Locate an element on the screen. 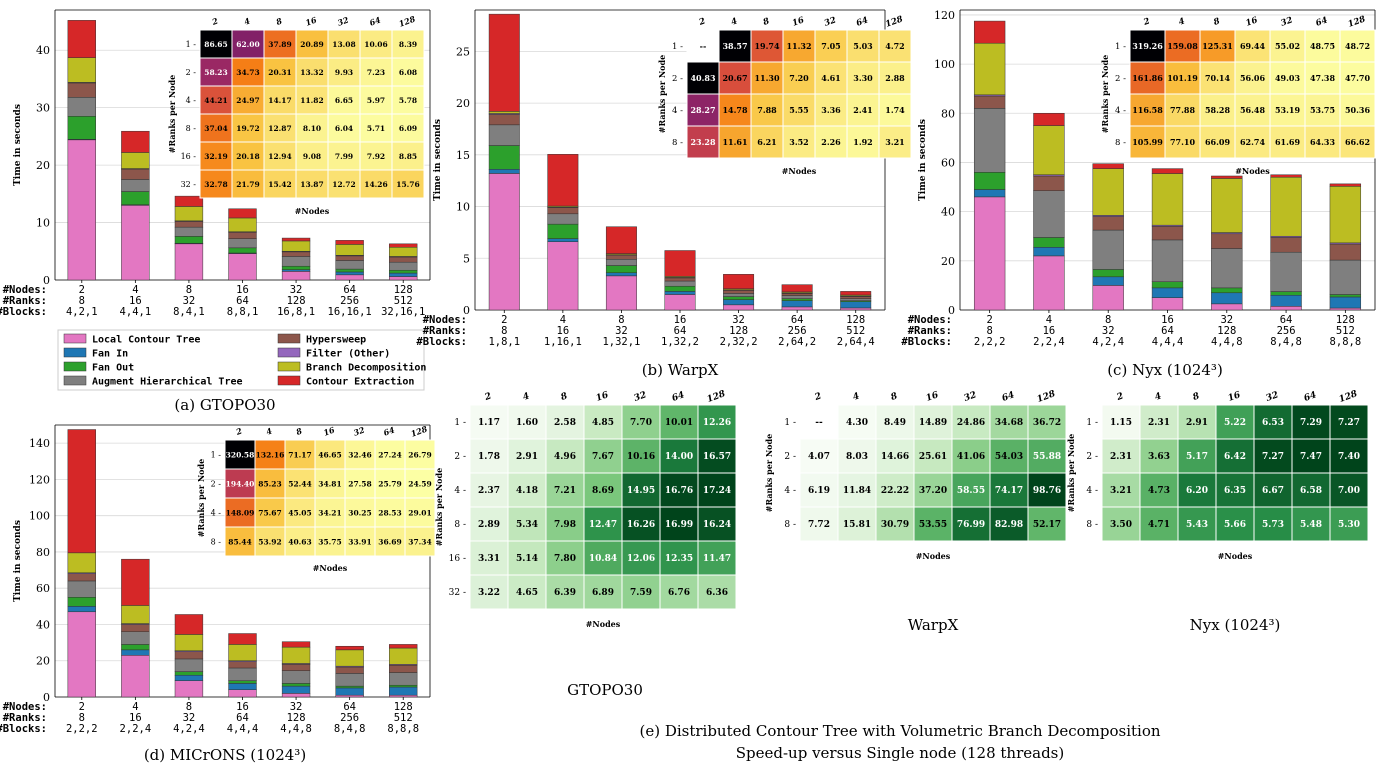 This screenshot has width=1383, height=770. heatmap-row-label: 8 - is located at coordinates (1120, 143).